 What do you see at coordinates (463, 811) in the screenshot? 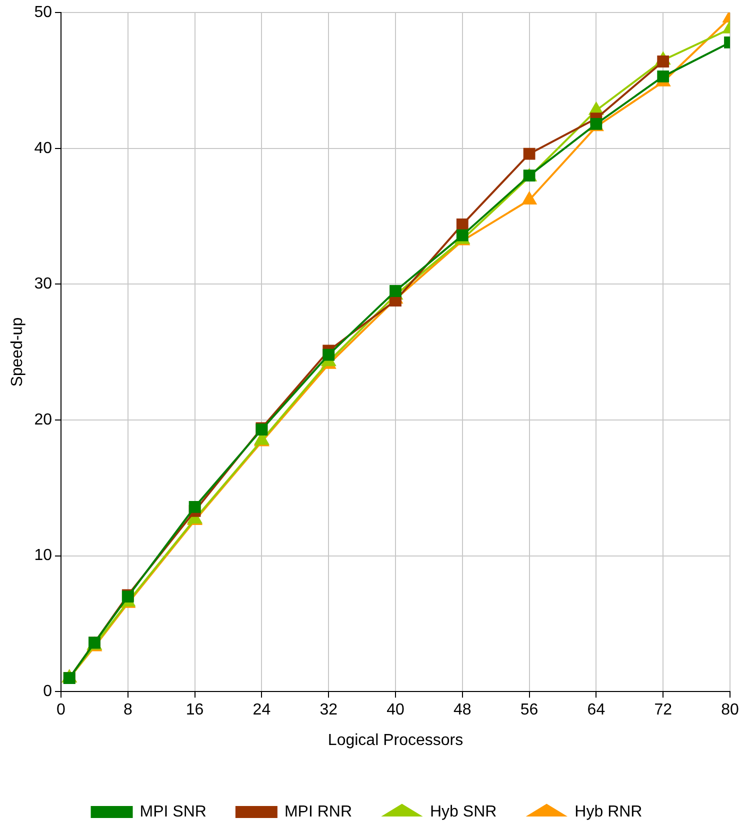
I see `legend-label: Hyb SNR` at bounding box center [463, 811].